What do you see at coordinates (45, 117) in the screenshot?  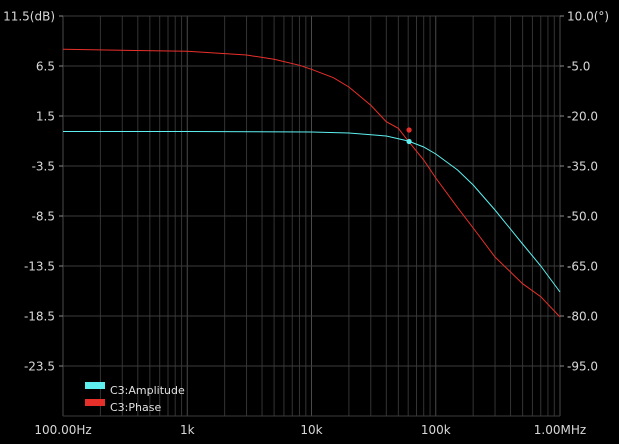 I see `left-tick-label: 1.5` at bounding box center [45, 117].